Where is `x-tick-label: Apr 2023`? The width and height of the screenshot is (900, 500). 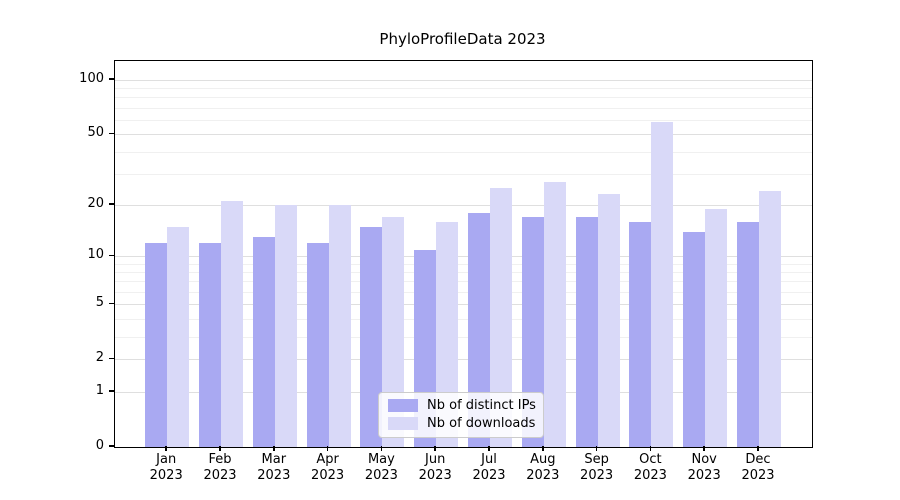 x-tick-label: Apr 2023 is located at coordinates (328, 468).